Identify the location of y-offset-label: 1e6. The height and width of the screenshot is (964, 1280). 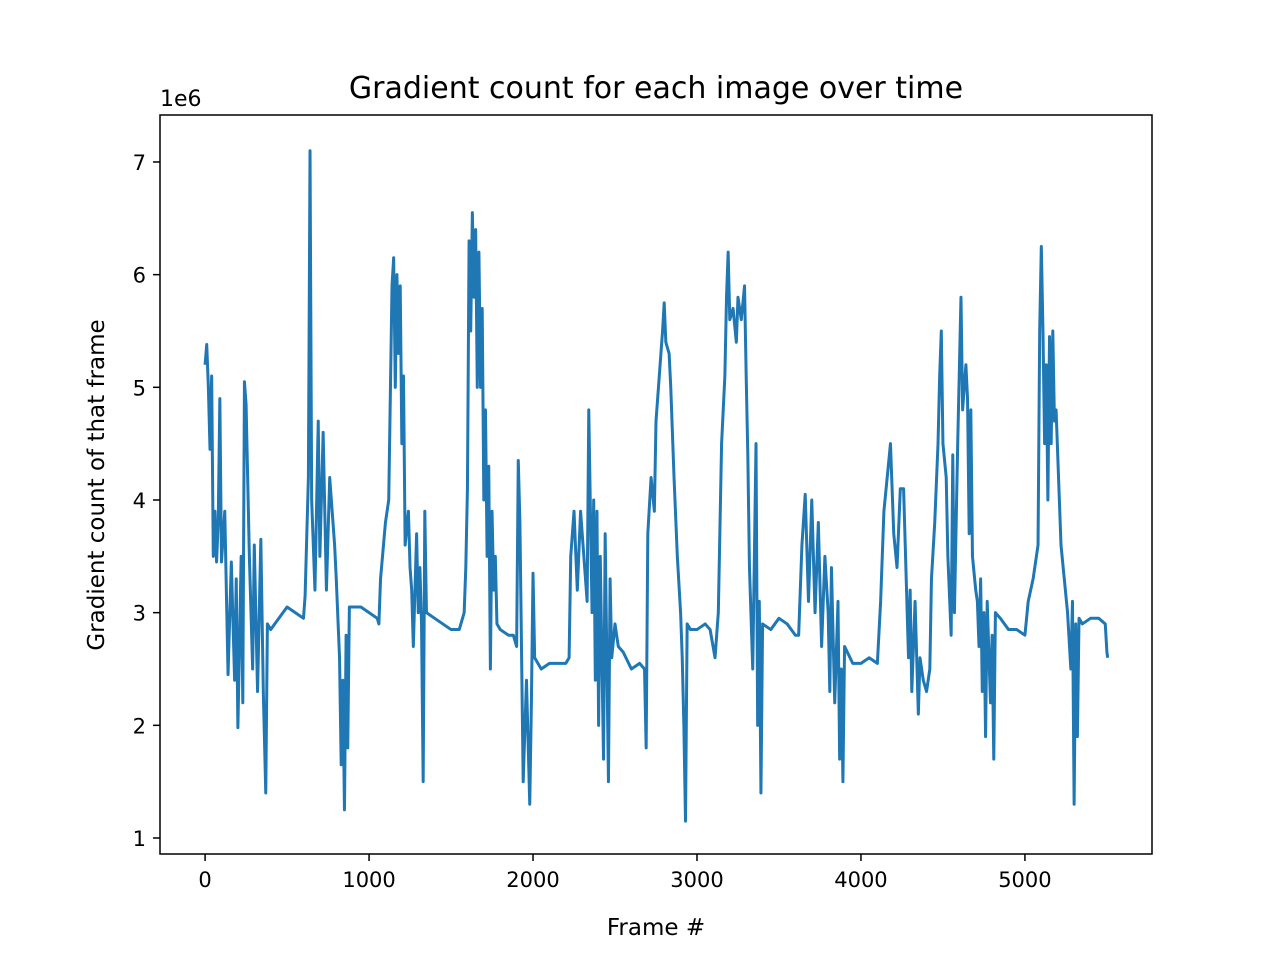
(181, 99).